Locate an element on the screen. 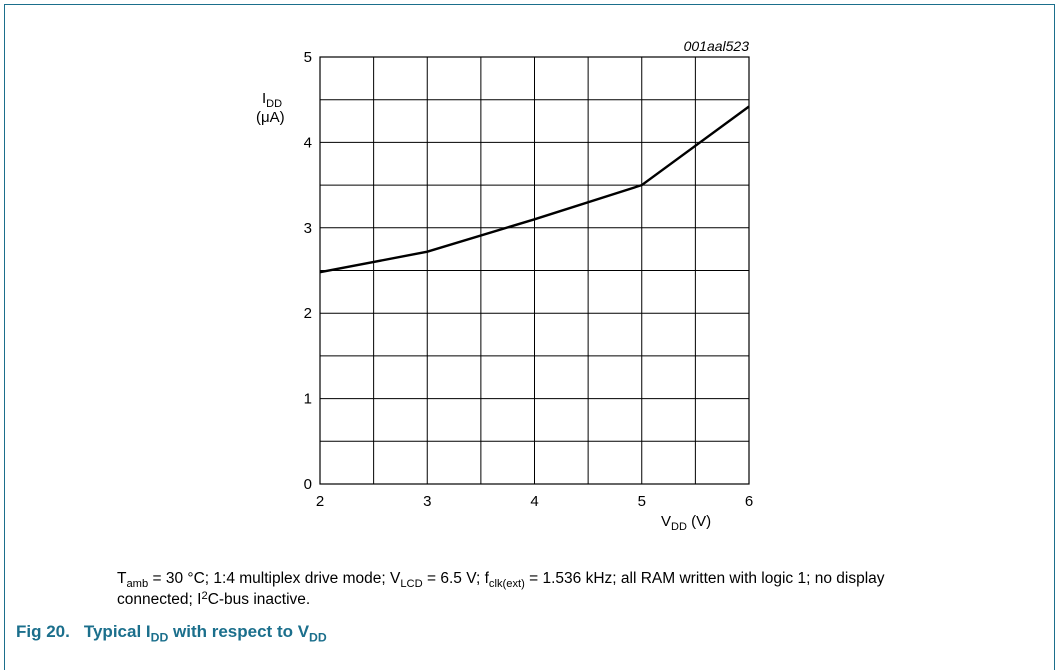  x-tick-label: 5 is located at coordinates (642, 501).